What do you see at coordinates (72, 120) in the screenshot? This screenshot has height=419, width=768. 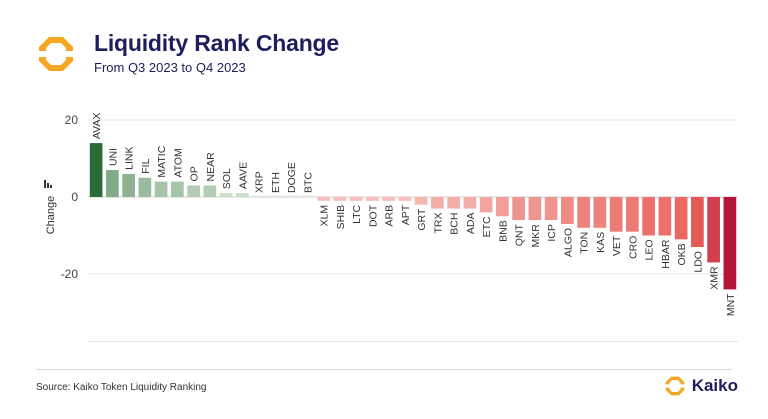 I see `y-tick-label: 20` at bounding box center [72, 120].